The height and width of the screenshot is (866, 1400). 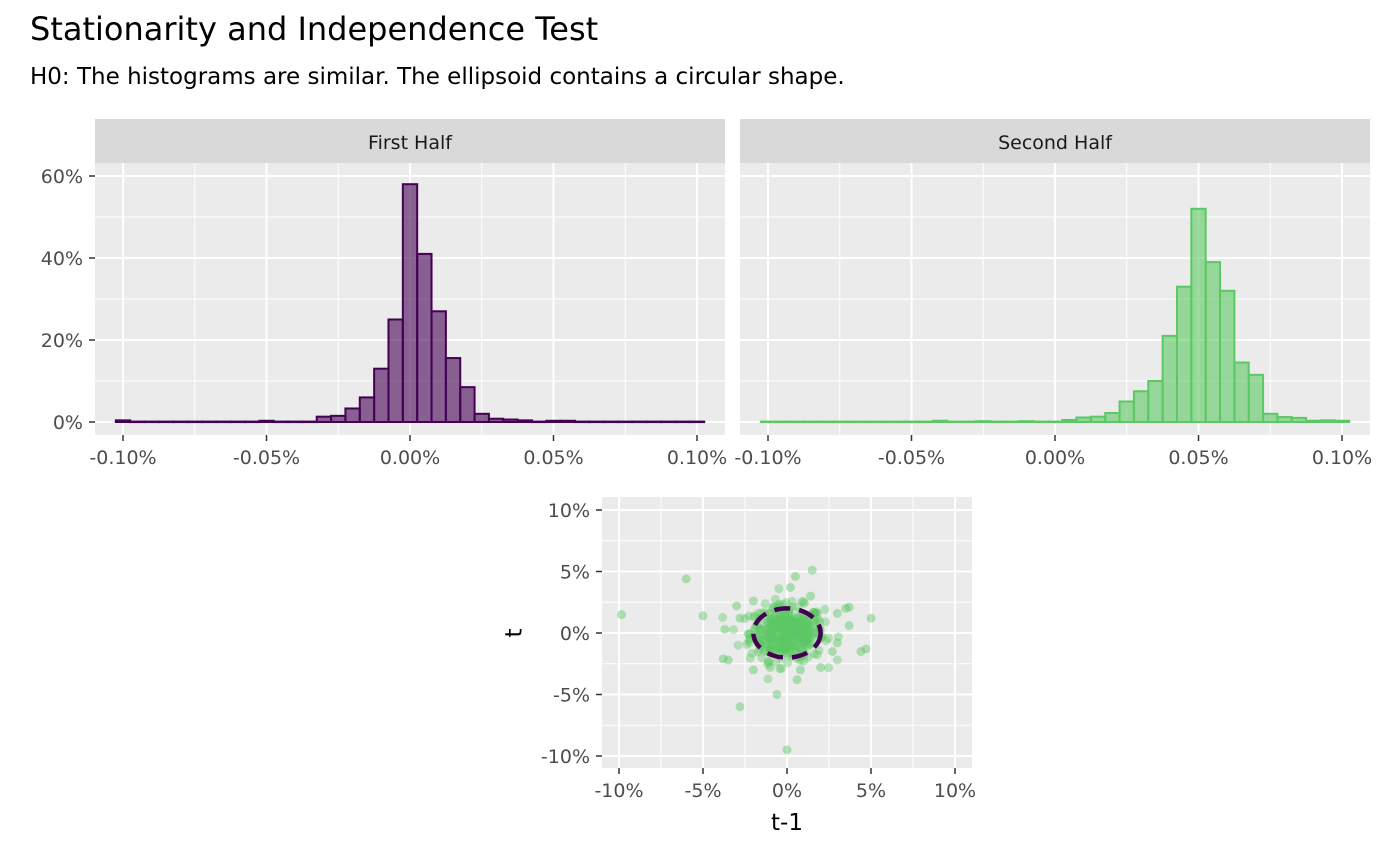 I want to click on x-tick-label: -0.05%, so click(x=266, y=458).